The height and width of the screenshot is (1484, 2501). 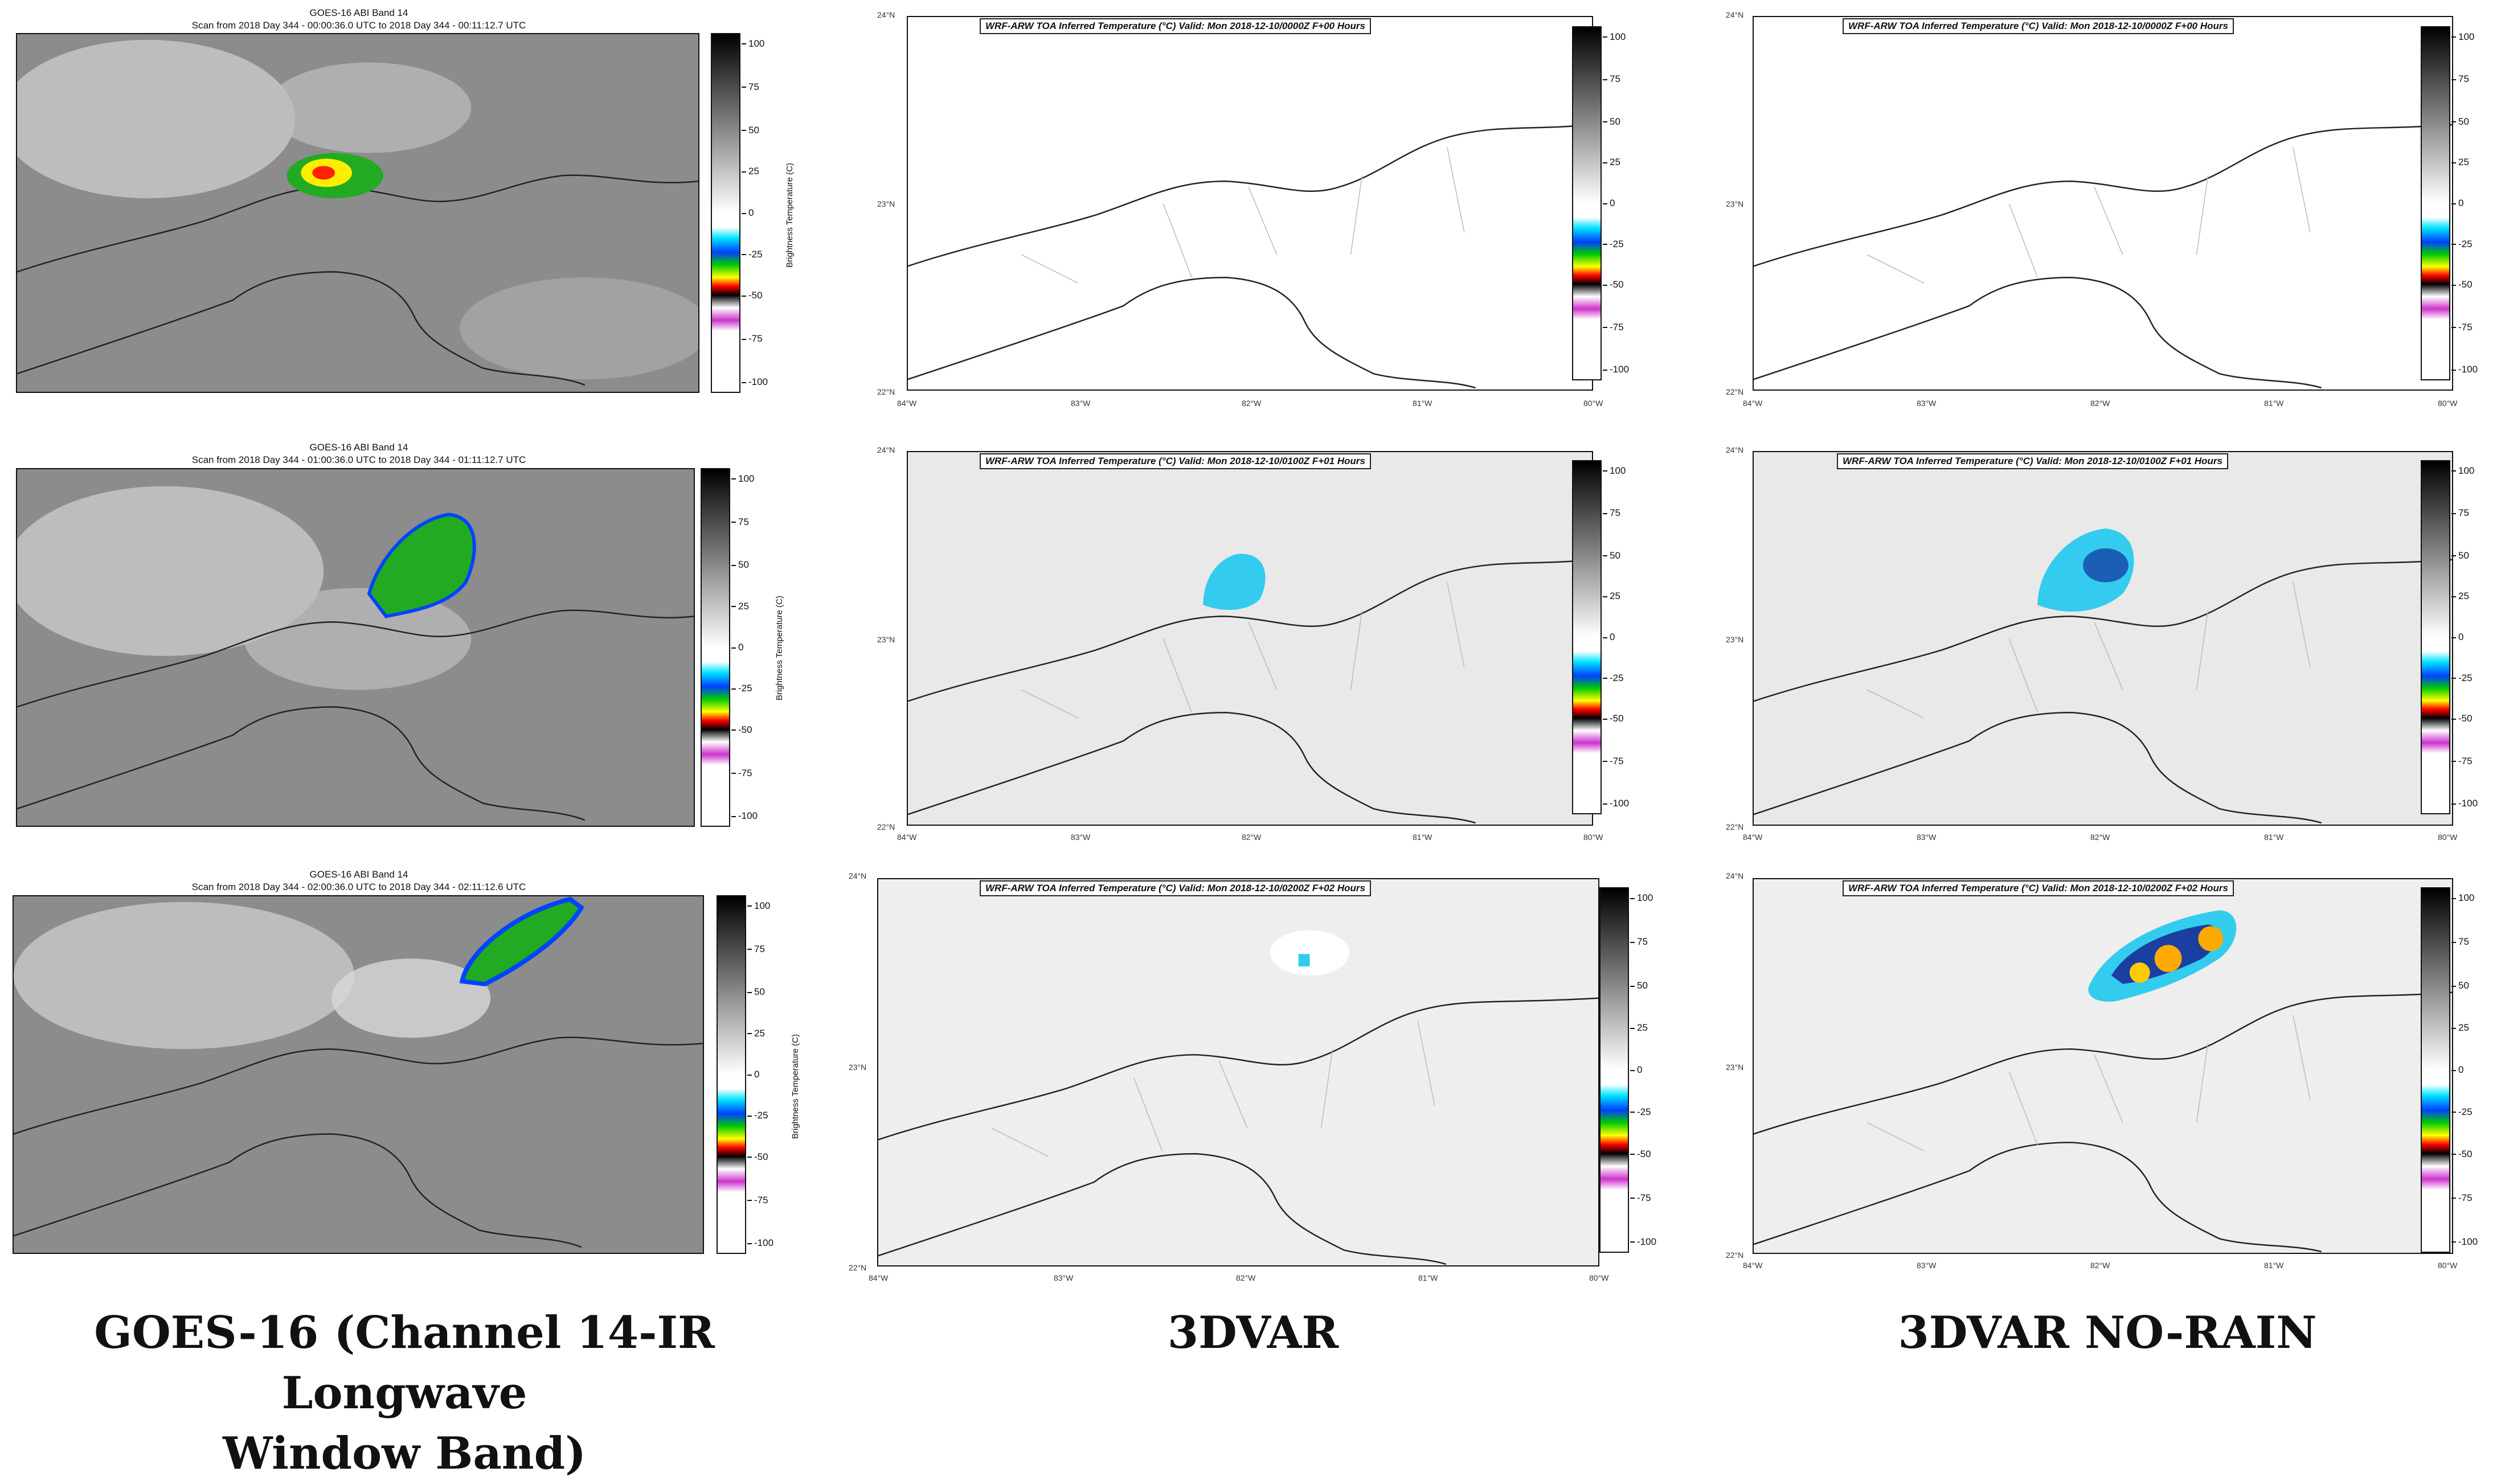 I want to click on norain-map-3-svg, so click(x=2103, y=1081).